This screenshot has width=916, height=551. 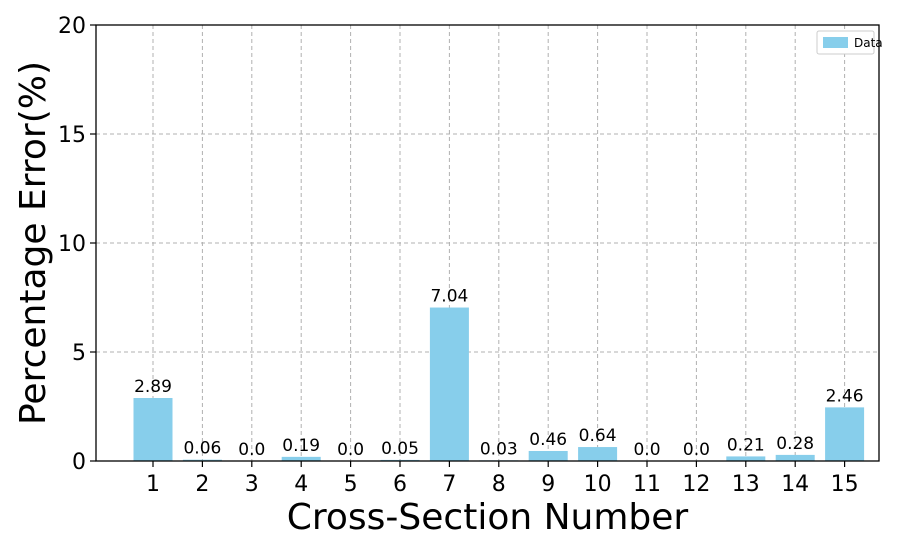 What do you see at coordinates (72, 135) in the screenshot?
I see `y-tick-label: 15` at bounding box center [72, 135].